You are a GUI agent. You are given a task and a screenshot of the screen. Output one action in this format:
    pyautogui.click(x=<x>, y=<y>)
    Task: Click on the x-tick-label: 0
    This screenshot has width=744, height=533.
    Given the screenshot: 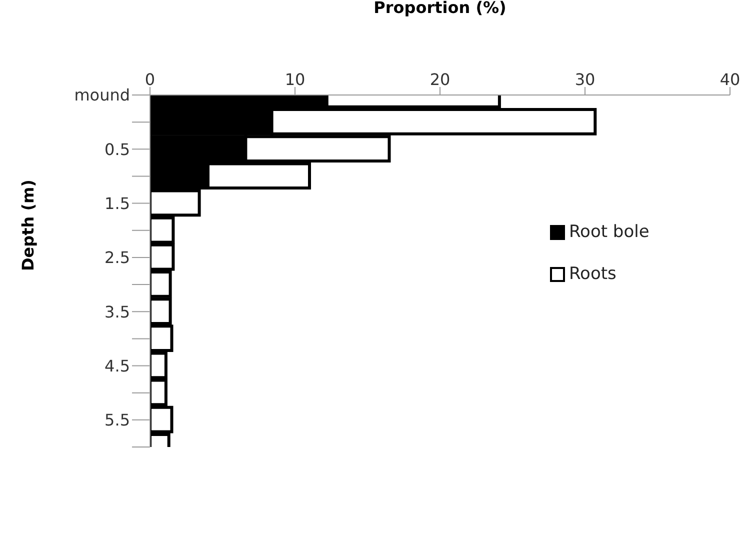 What is the action you would take?
    pyautogui.click(x=150, y=79)
    